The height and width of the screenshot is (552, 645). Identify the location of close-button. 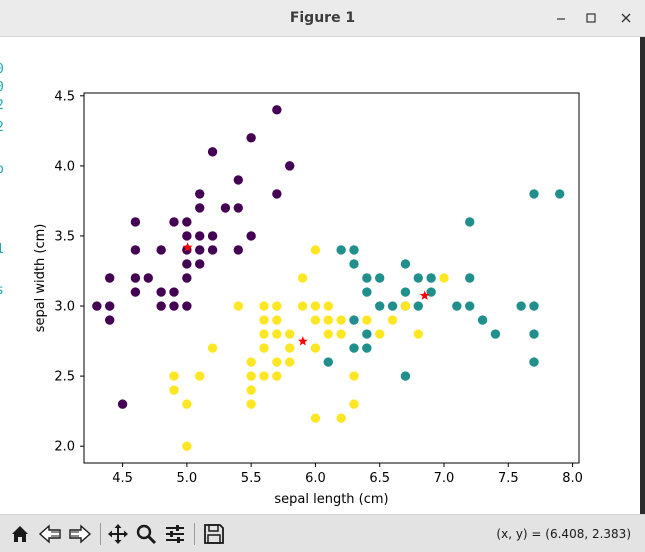
(626, 18).